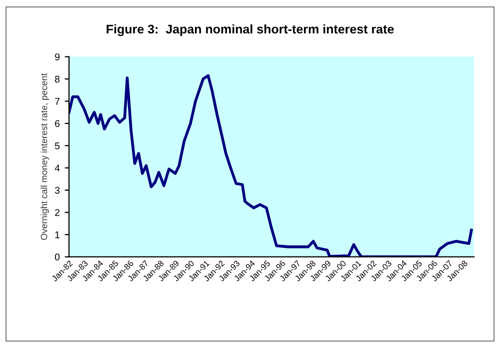 Image resolution: width=500 pixels, height=348 pixels. Describe the element at coordinates (45, 156) in the screenshot. I see `y-axis-title: Overnight call money interest rate, pecent` at that location.